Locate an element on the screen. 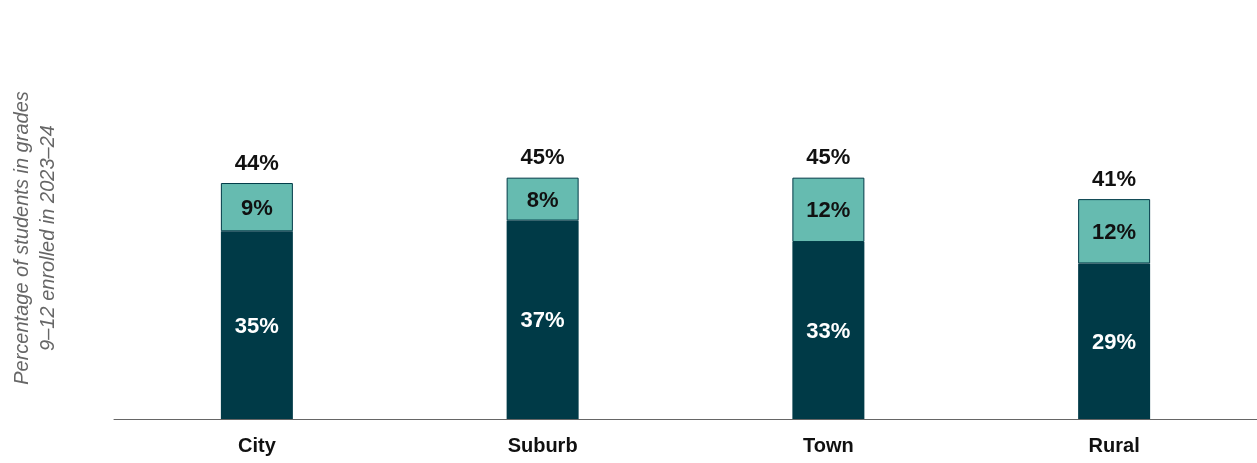 Image resolution: width=1257 pixels, height=463 pixels. x-tick-label: Town is located at coordinates (828, 445).